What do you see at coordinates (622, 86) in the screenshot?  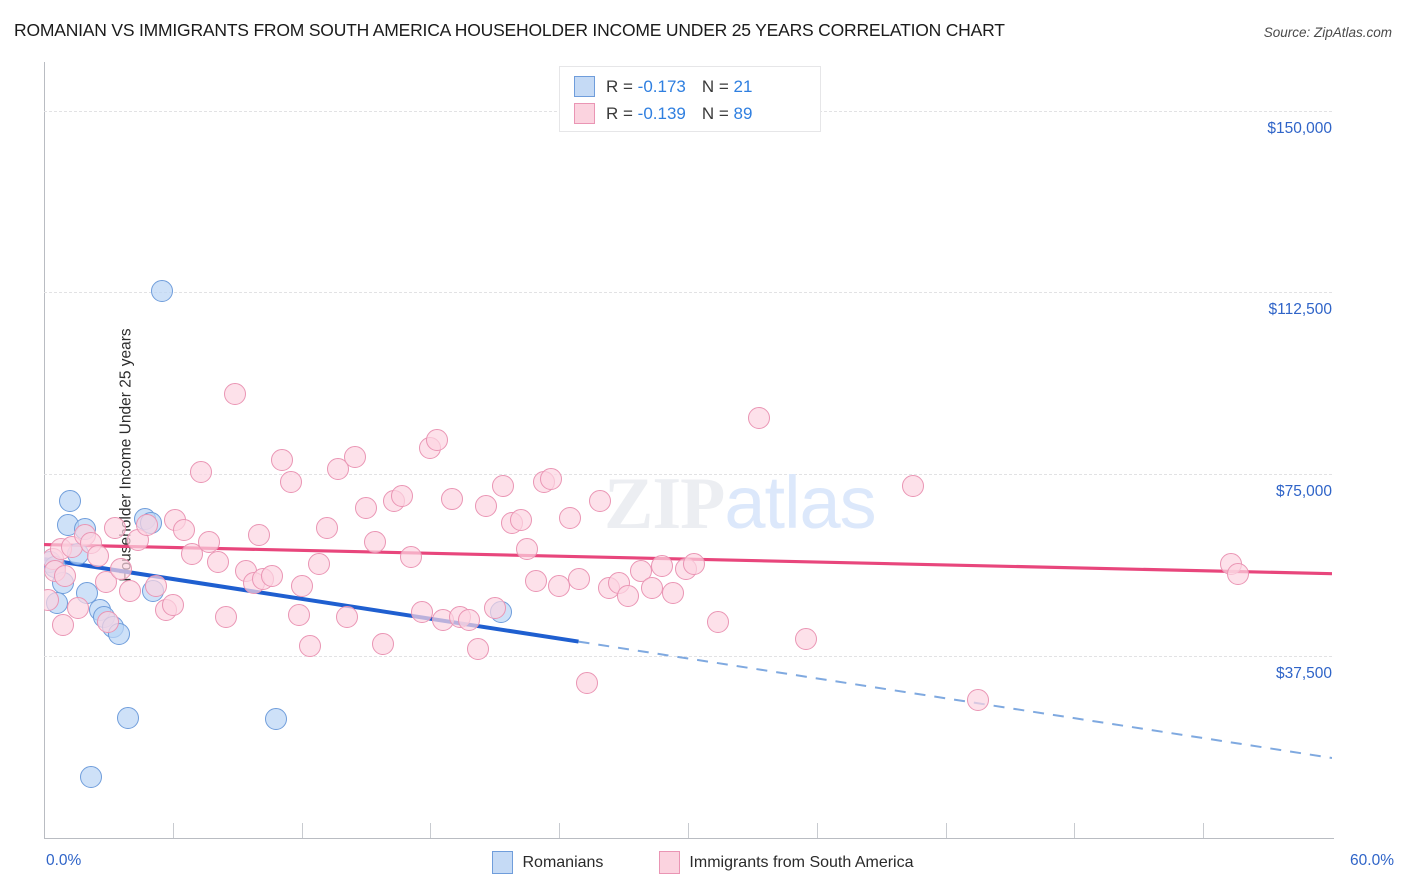 I see `r-prefix-romanians: R =` at bounding box center [622, 86].